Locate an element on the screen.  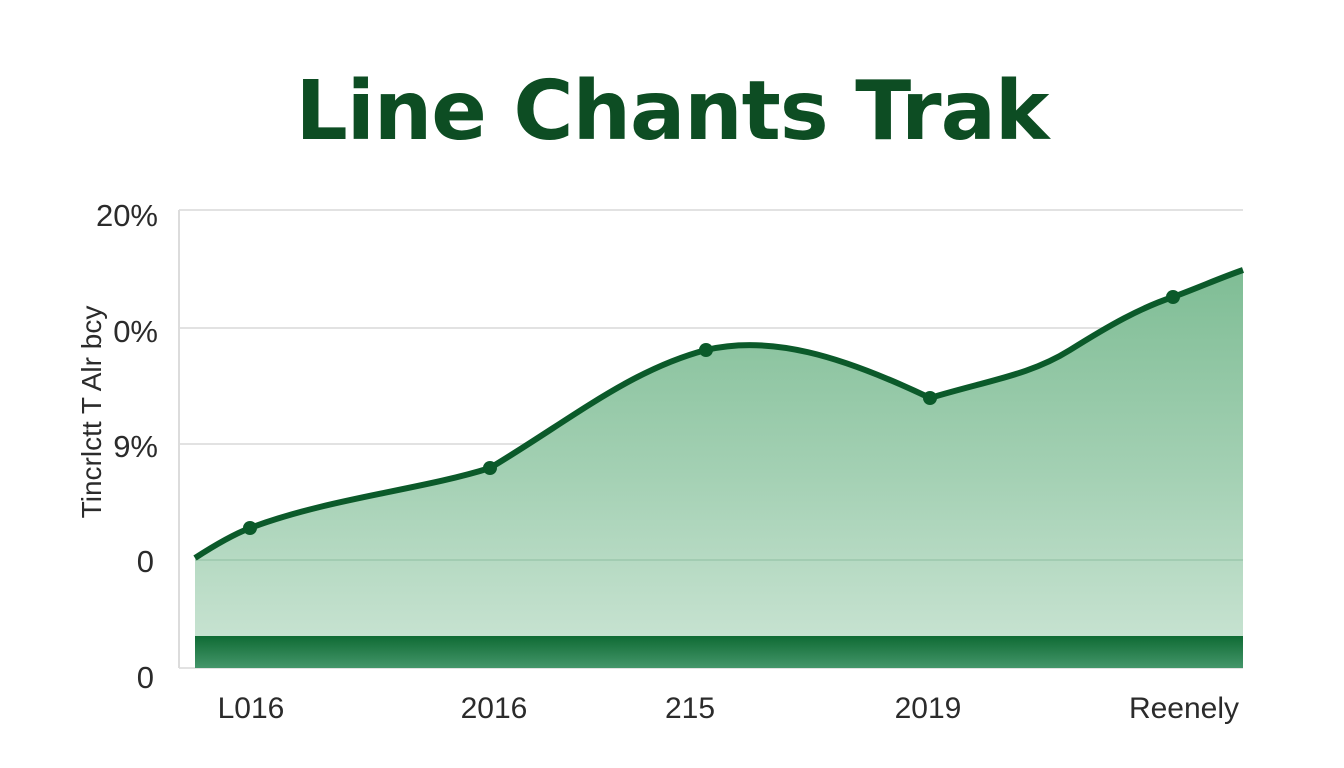
y-tick-label: 0% is located at coordinates (135, 331).